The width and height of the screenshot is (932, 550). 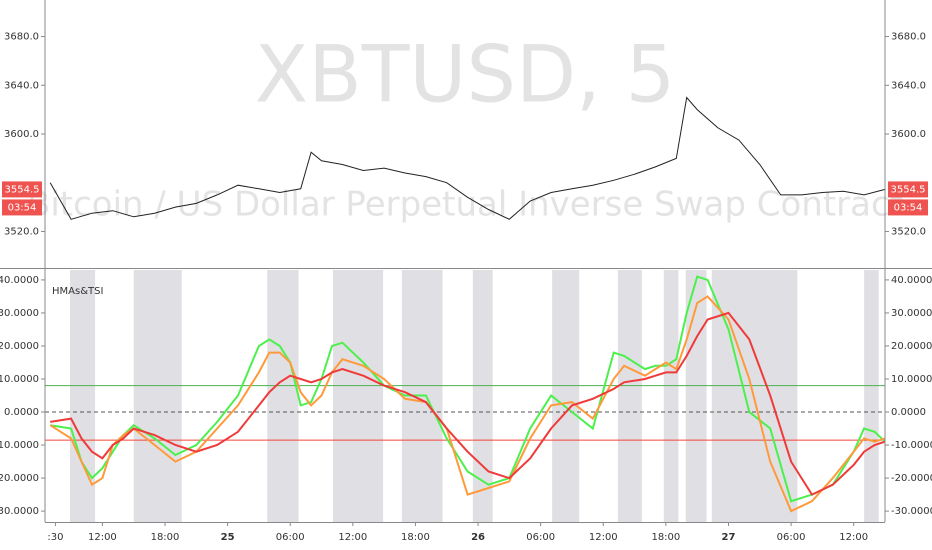 I want to click on x-tick-label: 26, so click(x=478, y=537).